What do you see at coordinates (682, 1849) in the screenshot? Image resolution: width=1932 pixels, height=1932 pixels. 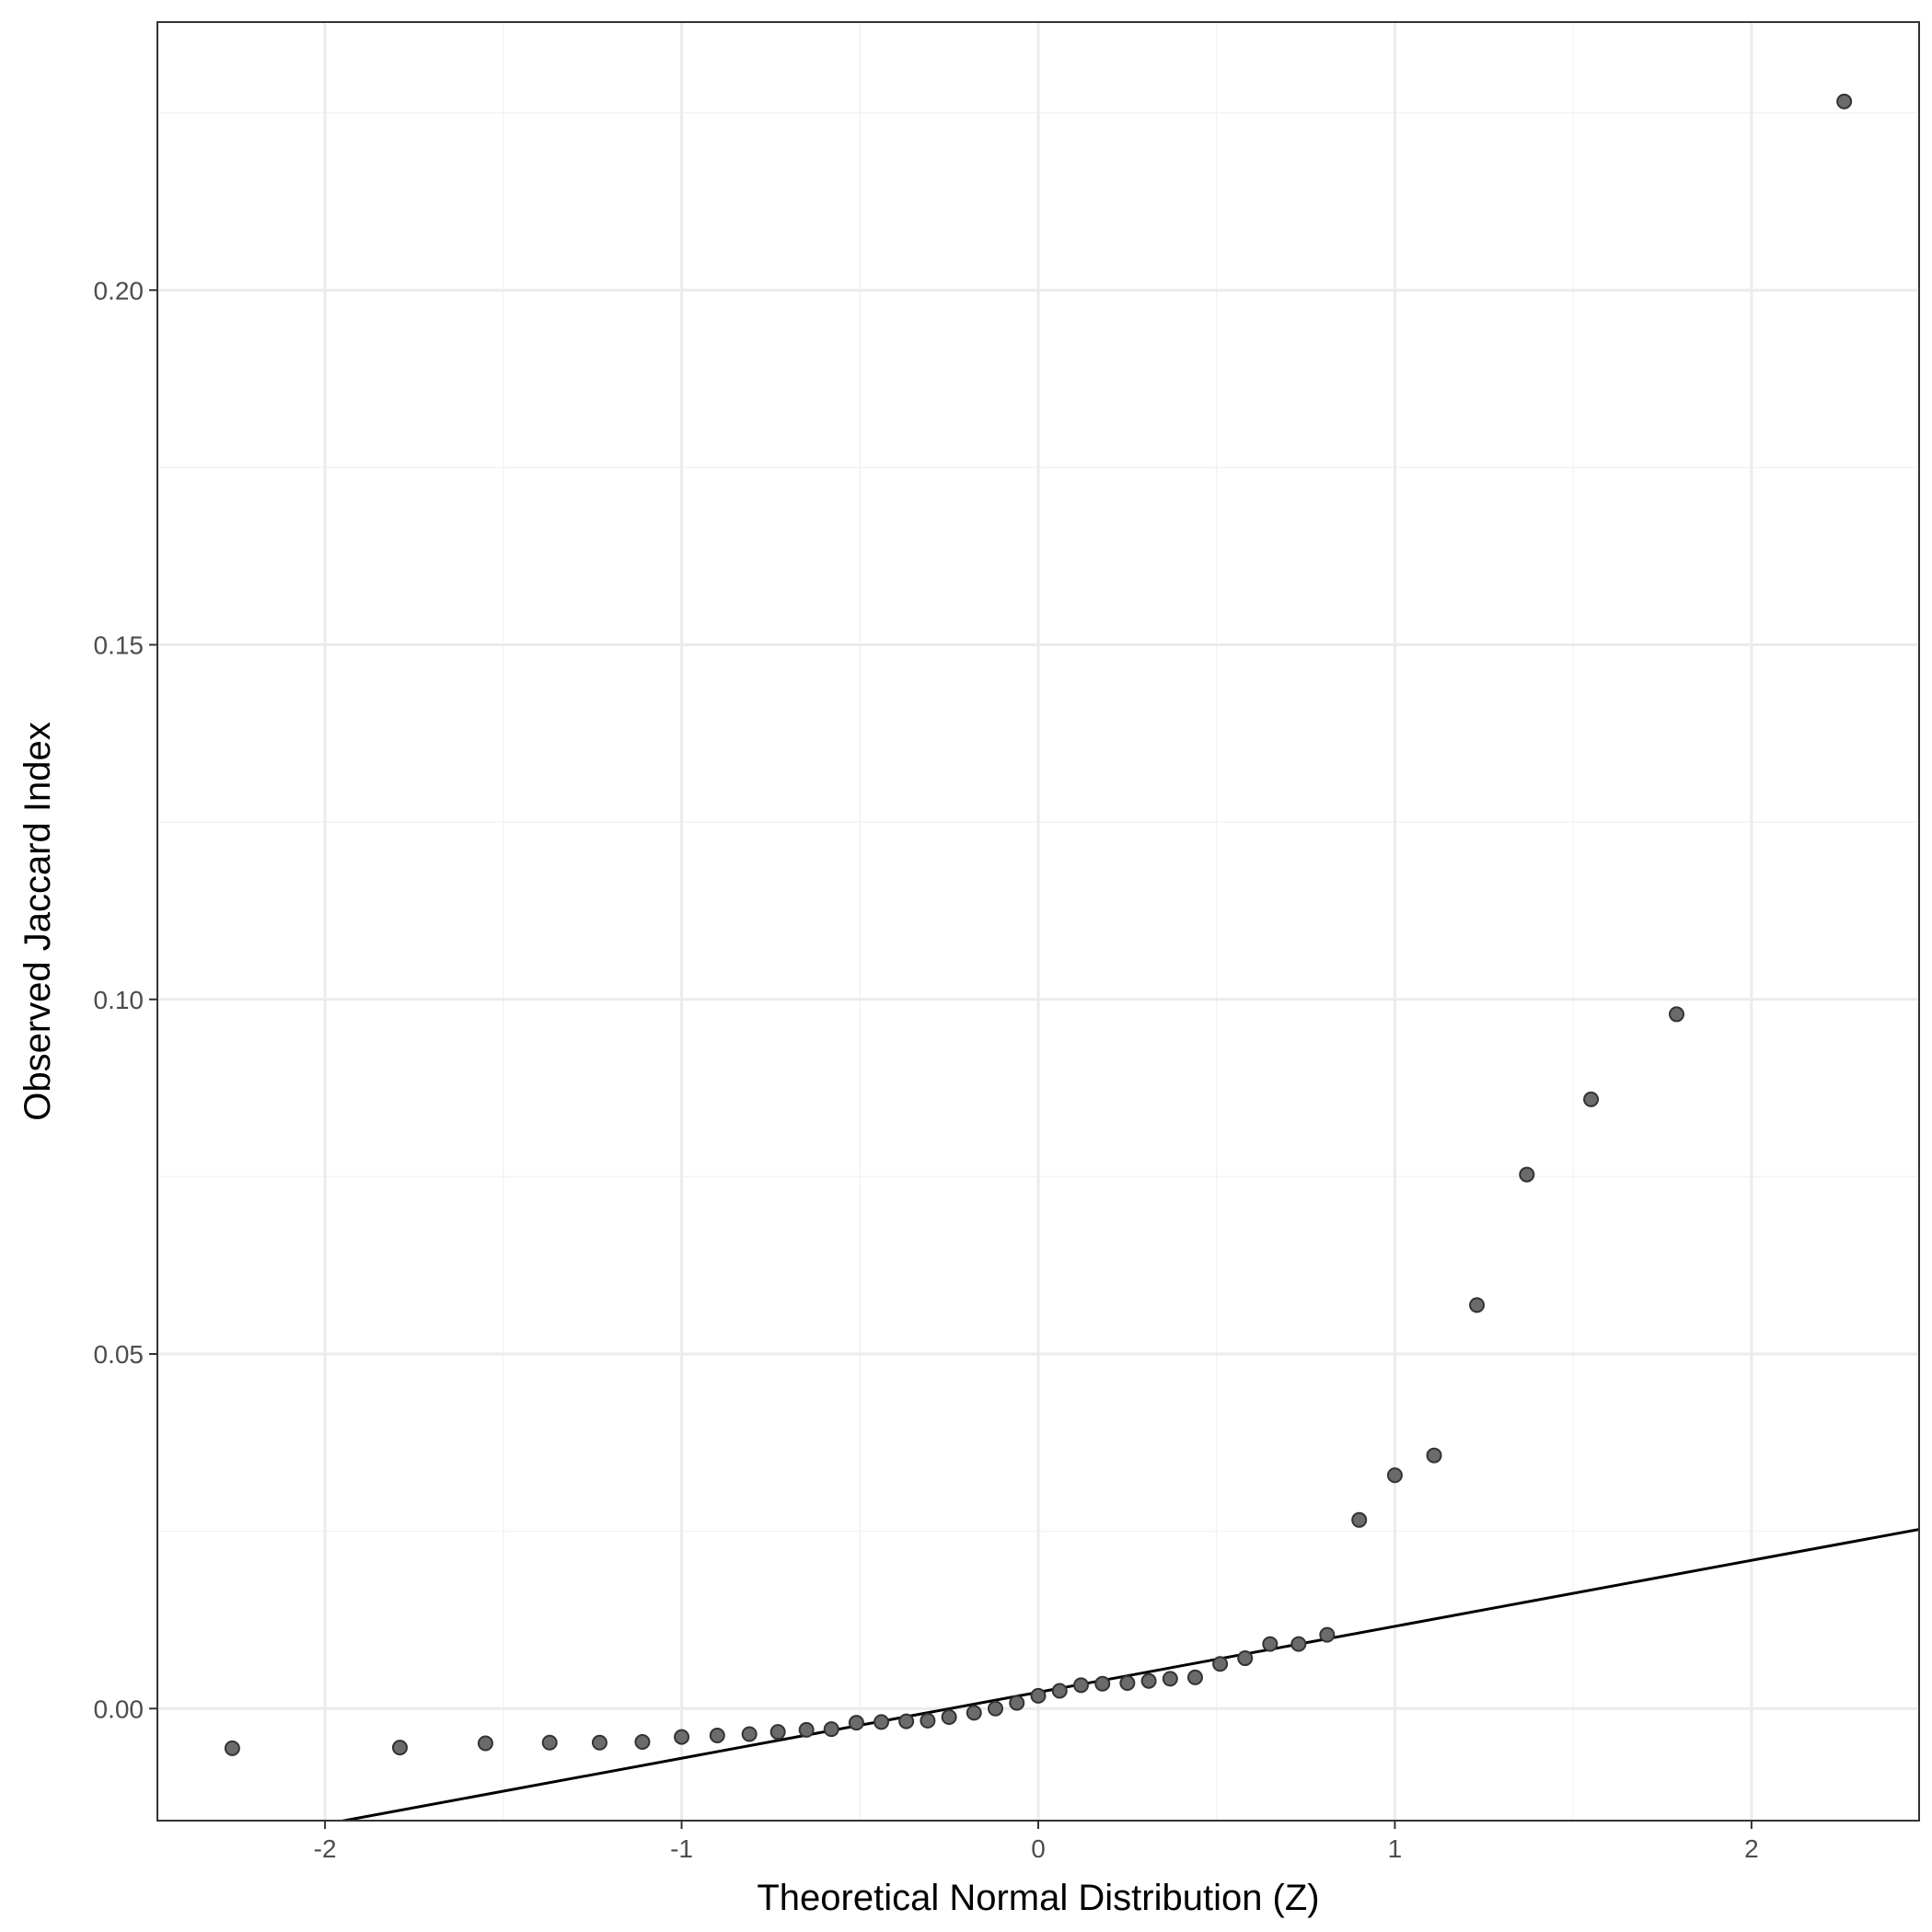 I see `x-tick-label: -1` at bounding box center [682, 1849].